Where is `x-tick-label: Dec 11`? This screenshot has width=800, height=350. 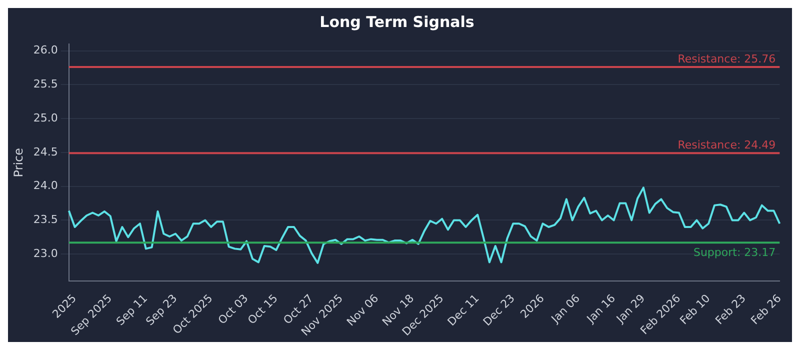
x-tick-label: Dec 11 is located at coordinates (463, 310).